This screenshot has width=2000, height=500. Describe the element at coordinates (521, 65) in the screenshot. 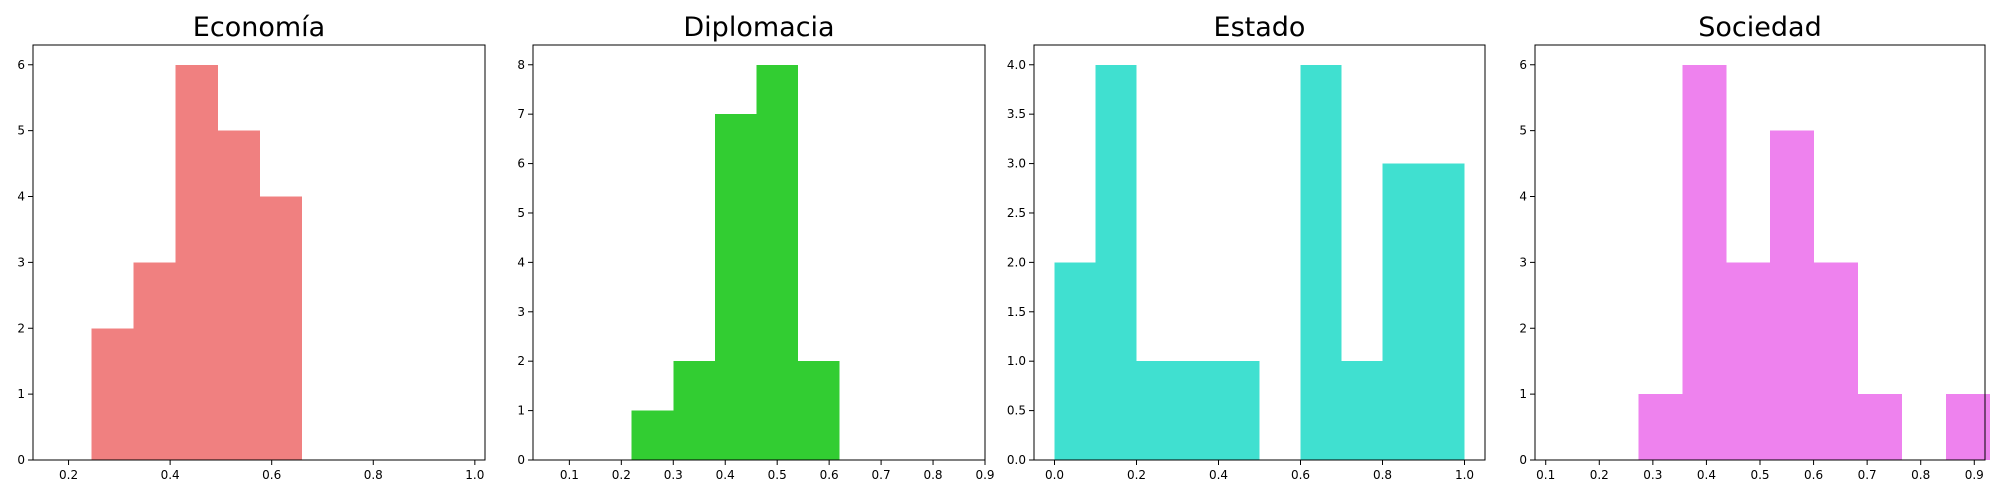

I see `y-tick-label: 8` at that location.